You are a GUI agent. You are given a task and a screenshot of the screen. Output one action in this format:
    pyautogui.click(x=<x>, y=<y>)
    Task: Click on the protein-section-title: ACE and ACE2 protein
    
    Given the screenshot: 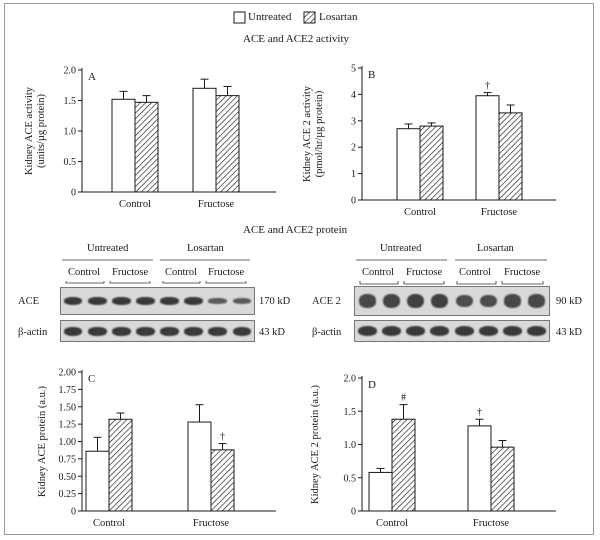 What is the action you would take?
    pyautogui.click(x=295, y=230)
    